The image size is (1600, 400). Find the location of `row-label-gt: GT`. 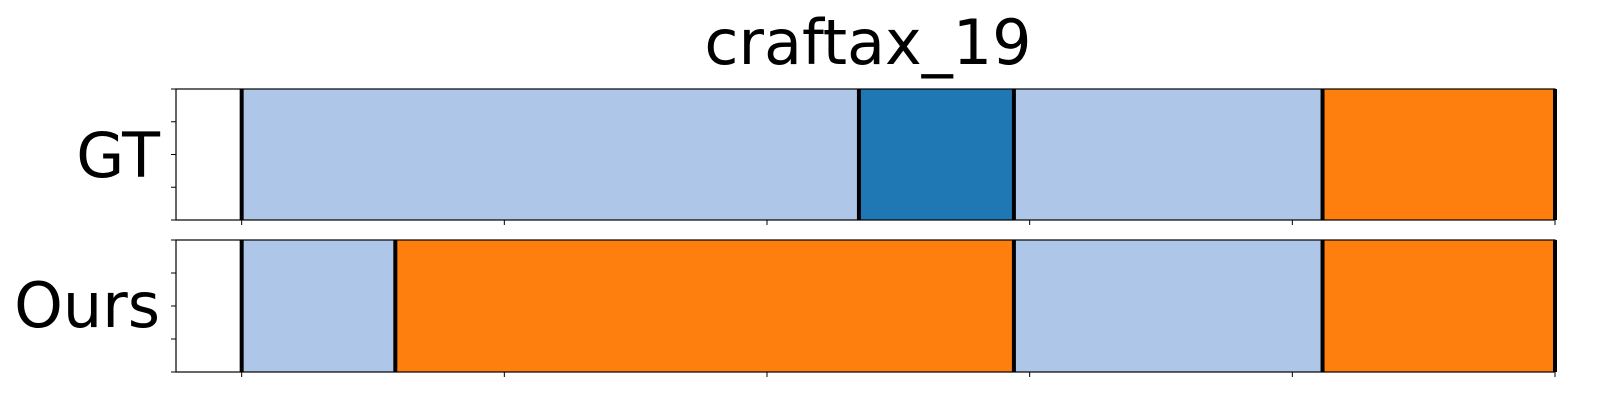

row-label-gt: GT is located at coordinates (118, 155).